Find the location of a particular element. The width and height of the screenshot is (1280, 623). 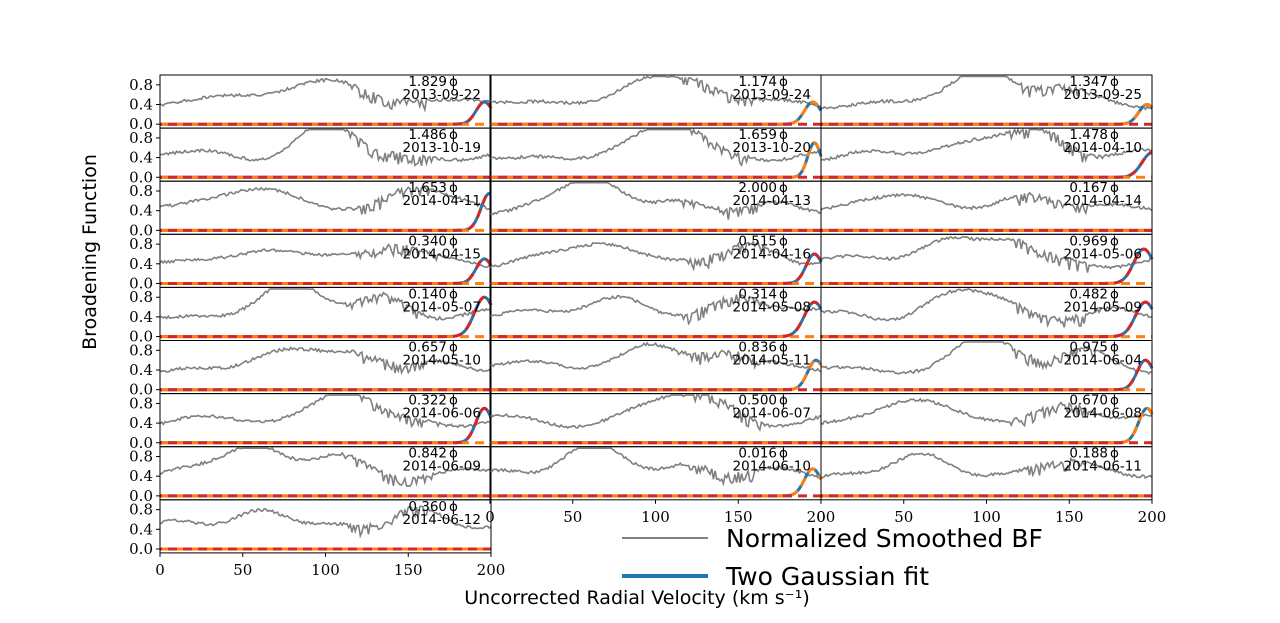

date-label-2014-06-06: 2014-06-06 is located at coordinates (442, 414).